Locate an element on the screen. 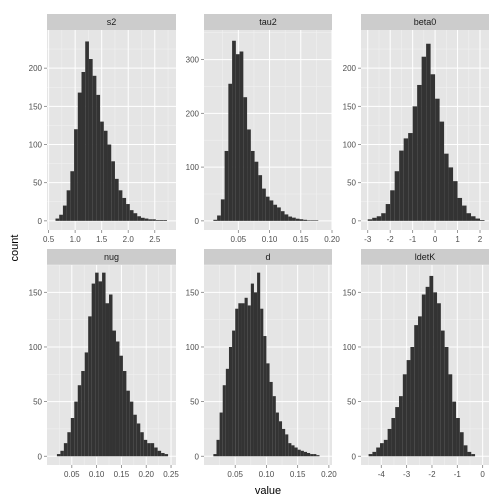 The width and height of the screenshot is (504, 504). x-tick-label: 0.5 is located at coordinates (49, 239).